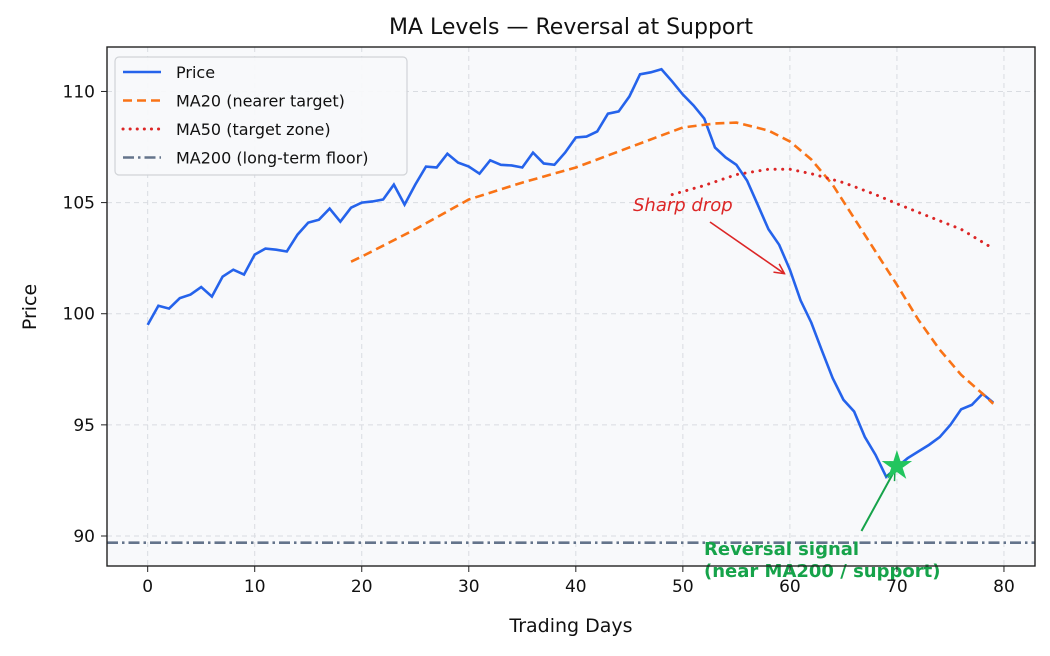 The width and height of the screenshot is (1050, 656). I want to click on x-tick-label: 20, so click(362, 587).